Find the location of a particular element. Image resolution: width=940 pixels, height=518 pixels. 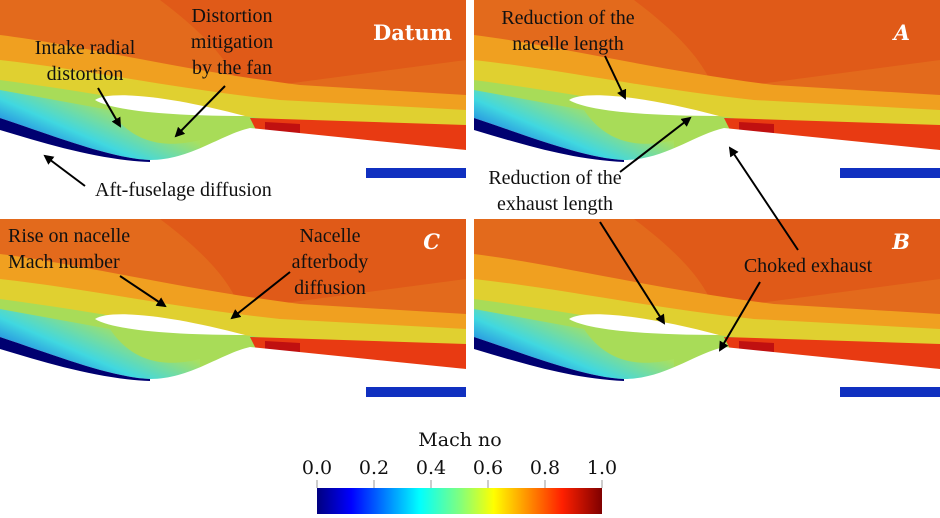

annotation-text: Nacelle is located at coordinates (329, 236).